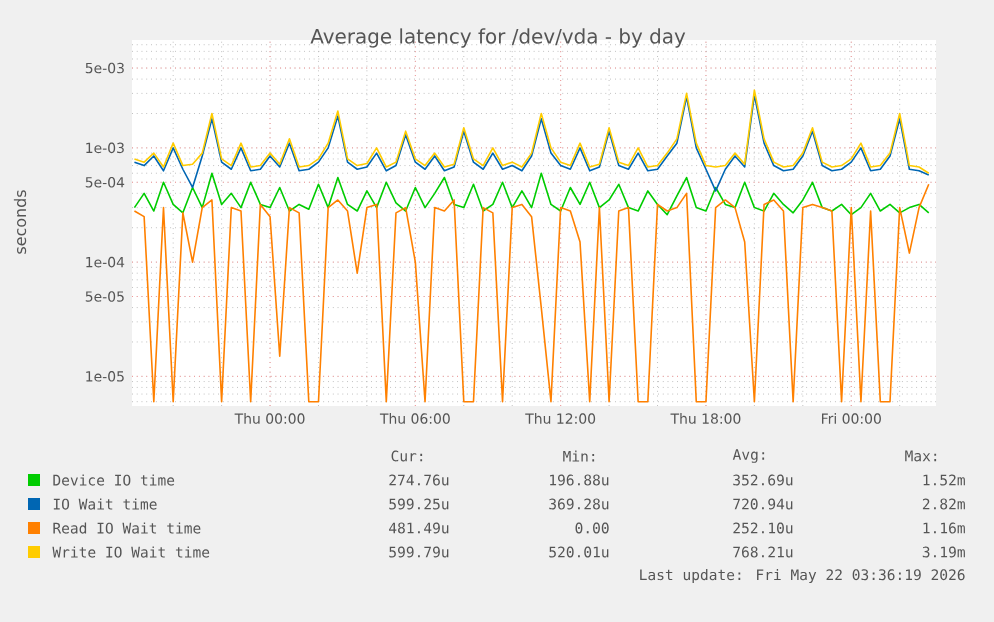  I want to click on chart-title: Average latency for /dev/vda - by day, so click(498, 38).